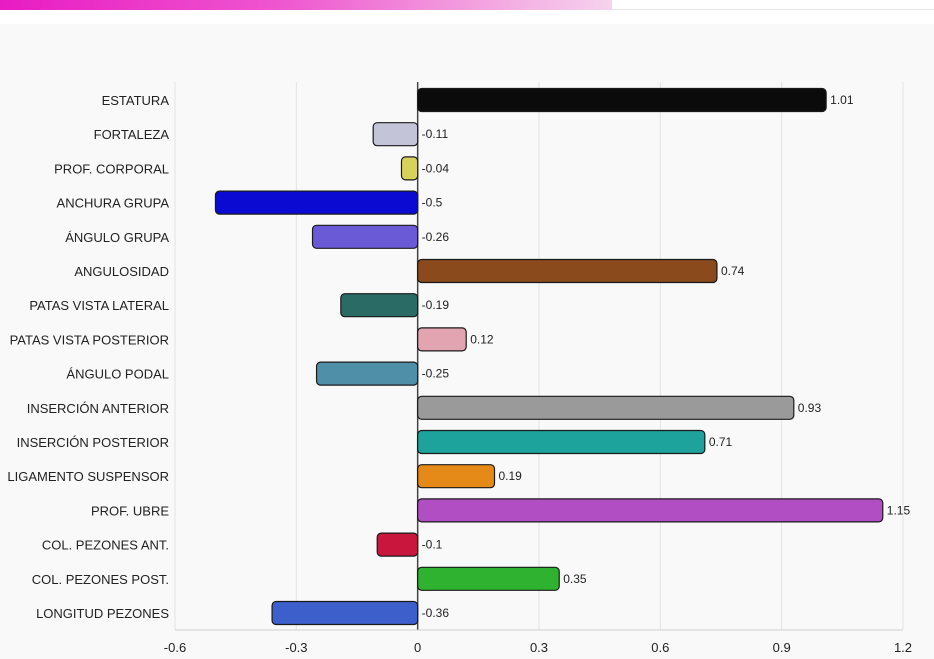 The height and width of the screenshot is (659, 934). What do you see at coordinates (132, 134) in the screenshot?
I see `category-label: FORTALEZA` at bounding box center [132, 134].